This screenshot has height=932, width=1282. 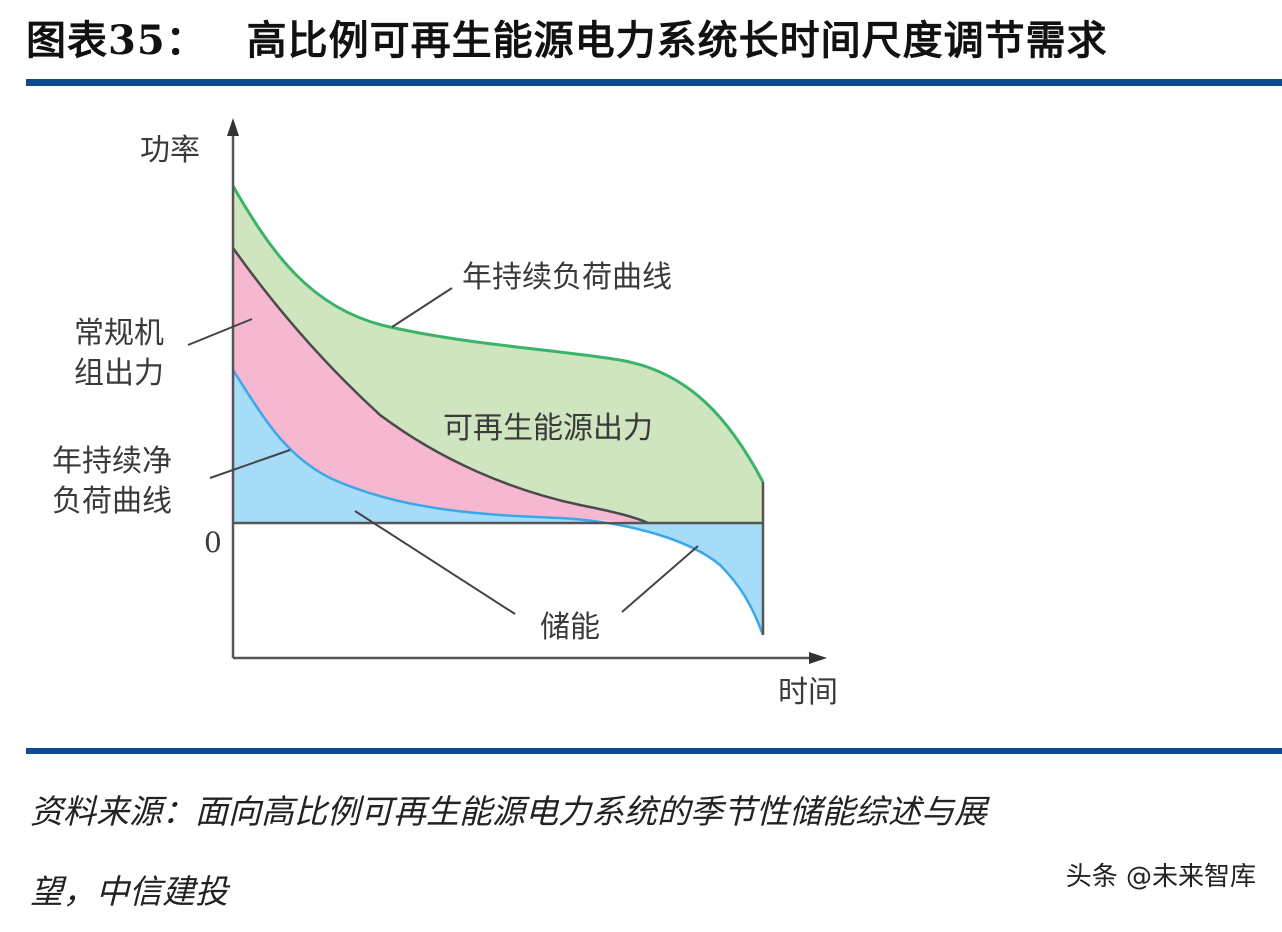 I want to click on net-load-curve-label-1: 年持续净, so click(x=112, y=461).